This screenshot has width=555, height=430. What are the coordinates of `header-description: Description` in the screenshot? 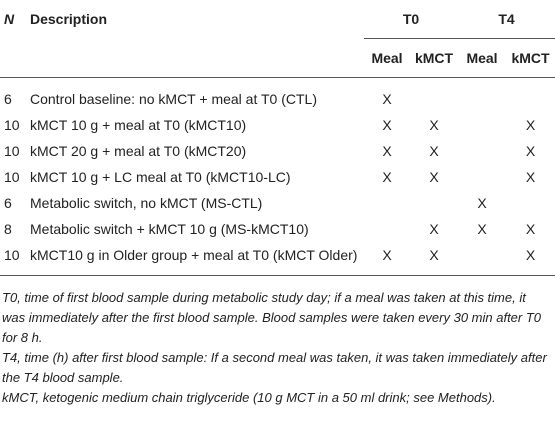 It's located at (69, 19).